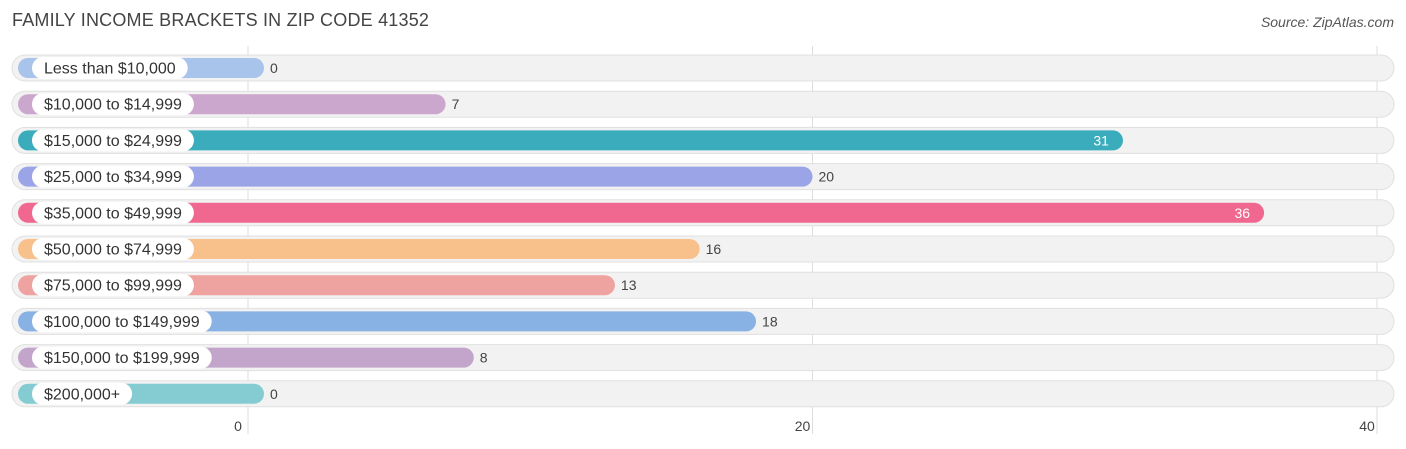 This screenshot has width=1406, height=449. I want to click on value-label: 36, so click(1243, 213).